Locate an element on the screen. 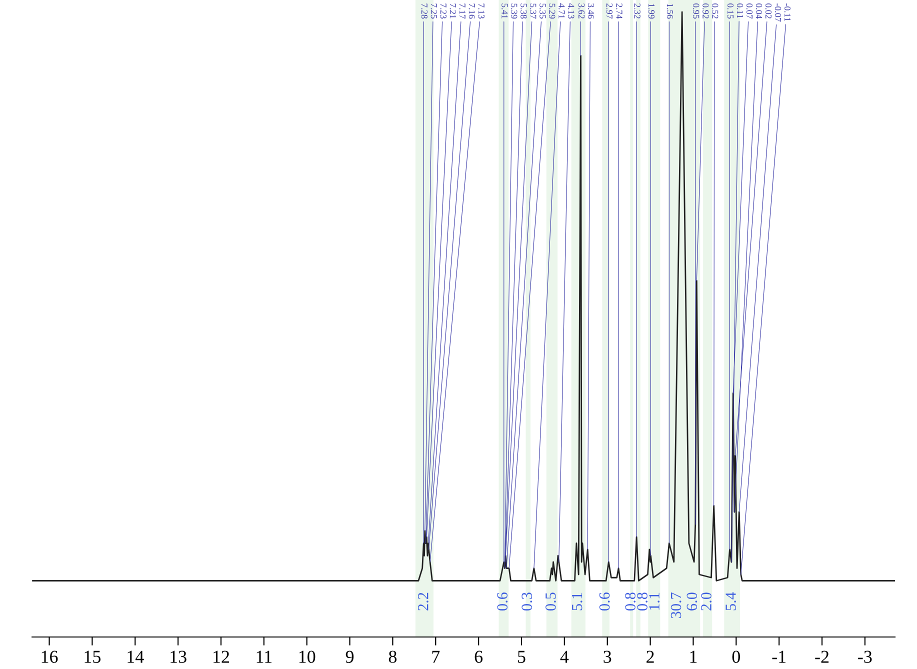 The width and height of the screenshot is (917, 669). annotation: 2.97 is located at coordinates (609, 11).